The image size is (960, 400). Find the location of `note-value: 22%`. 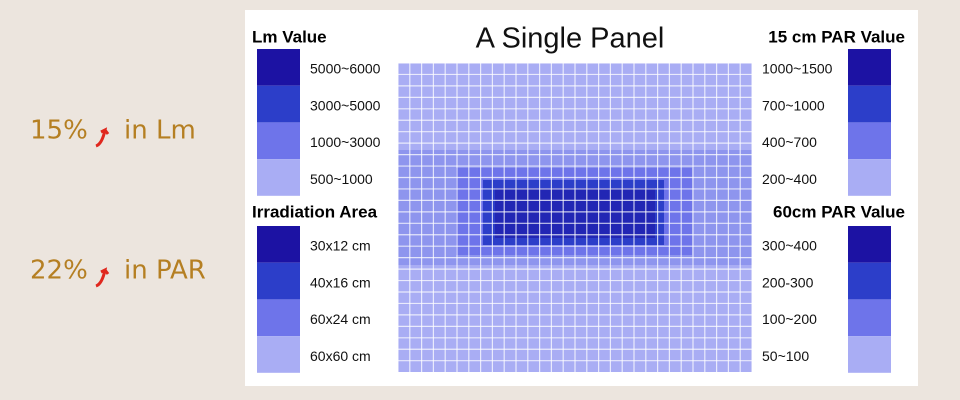

note-value: 22% is located at coordinates (59, 271).